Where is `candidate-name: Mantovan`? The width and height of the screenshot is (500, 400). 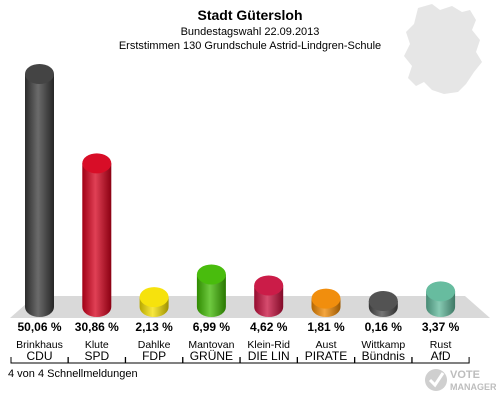 candidate-name: Mantovan is located at coordinates (211, 345).